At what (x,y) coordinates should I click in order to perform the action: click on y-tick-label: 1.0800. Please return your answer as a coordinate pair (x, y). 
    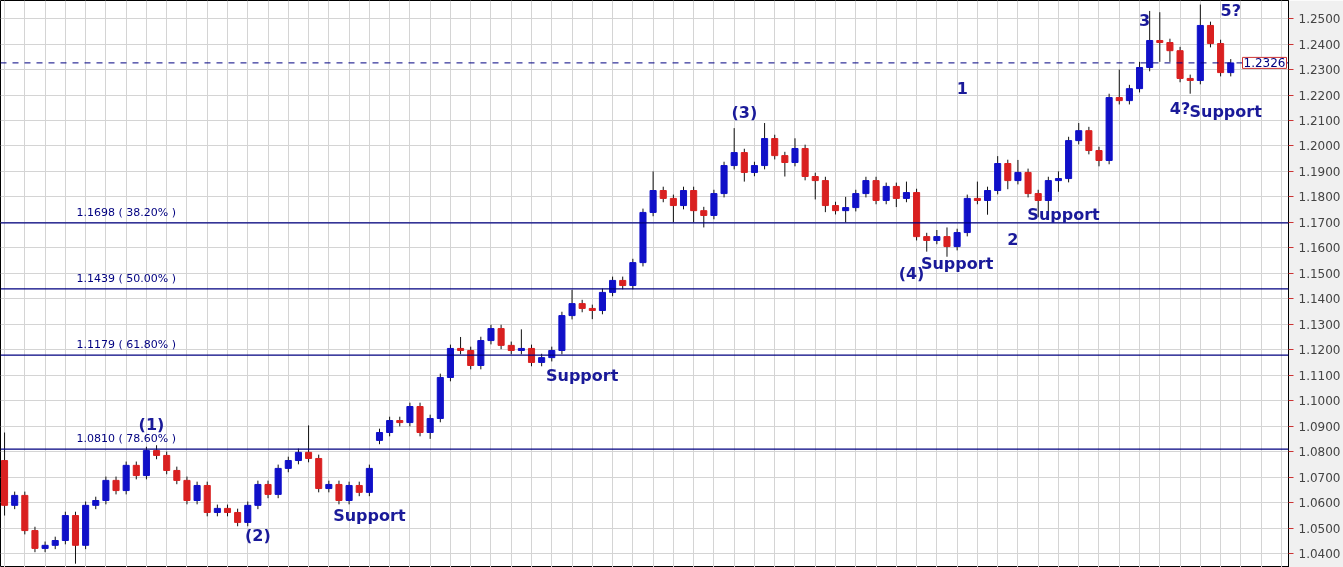
    Looking at the image, I should click on (1319, 452).